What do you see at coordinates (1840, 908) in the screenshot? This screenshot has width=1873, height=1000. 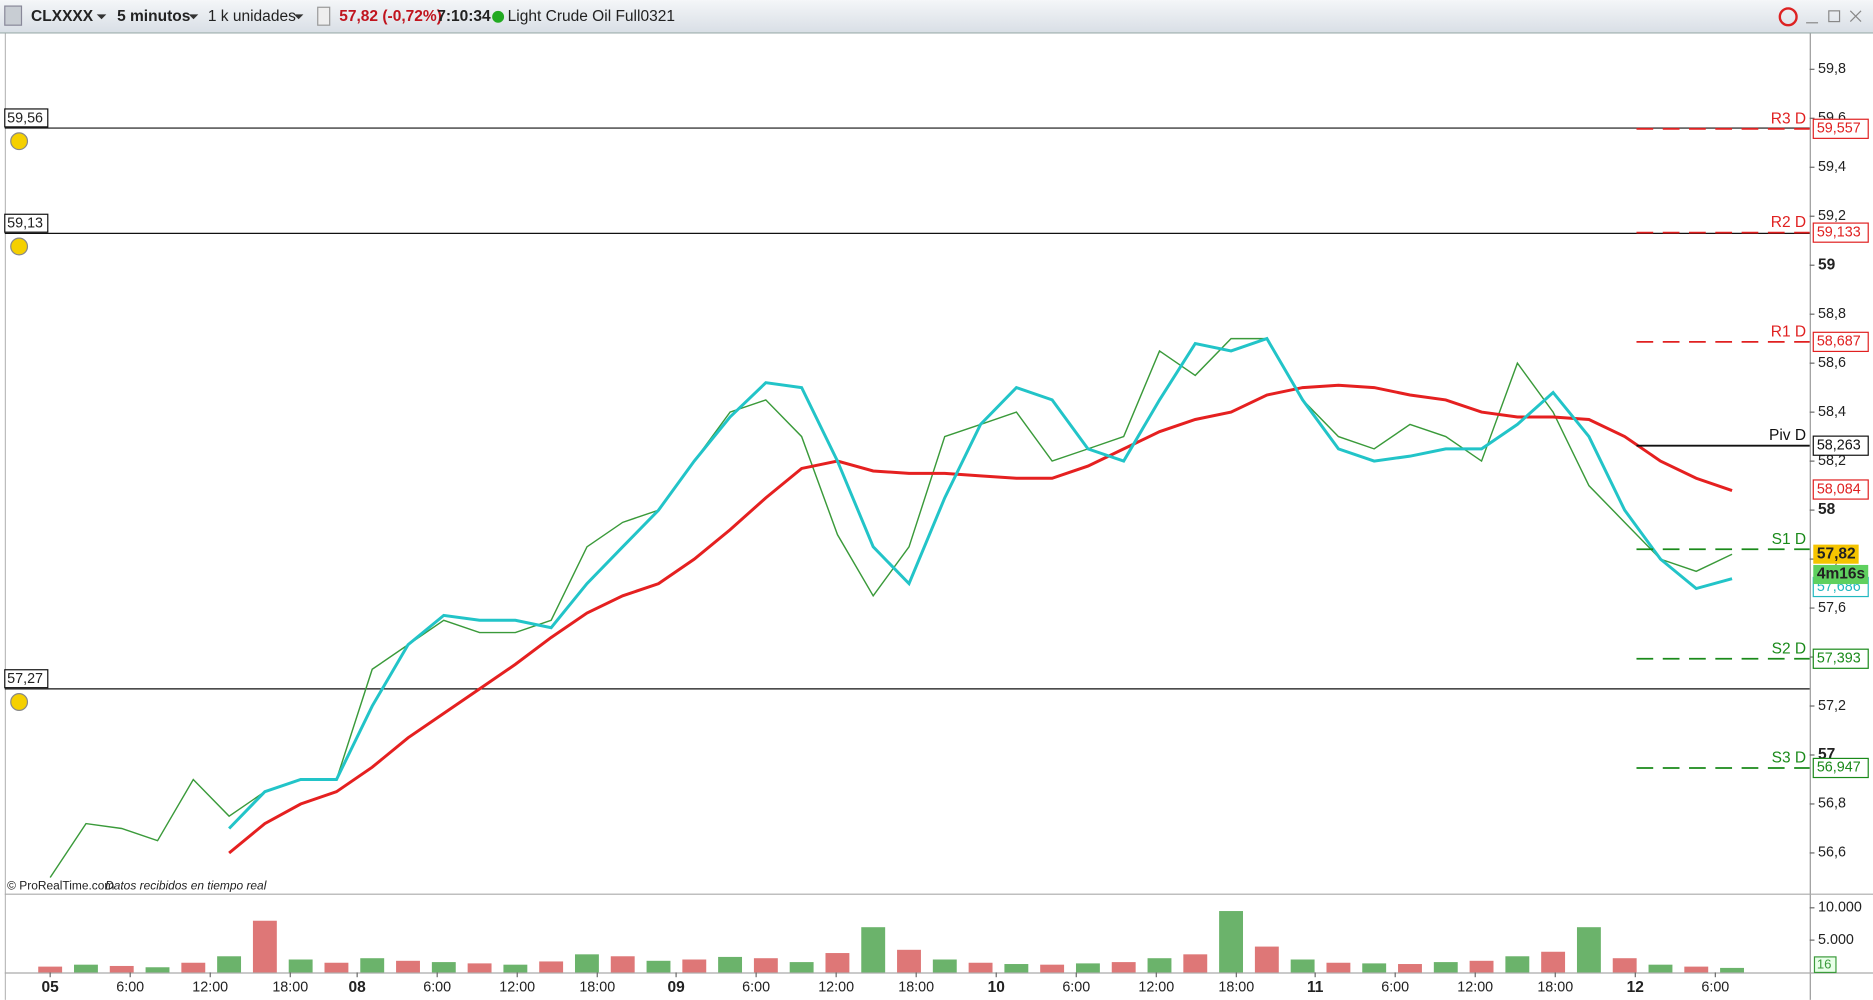 I see `volume-tick-label: 10.000` at bounding box center [1840, 908].